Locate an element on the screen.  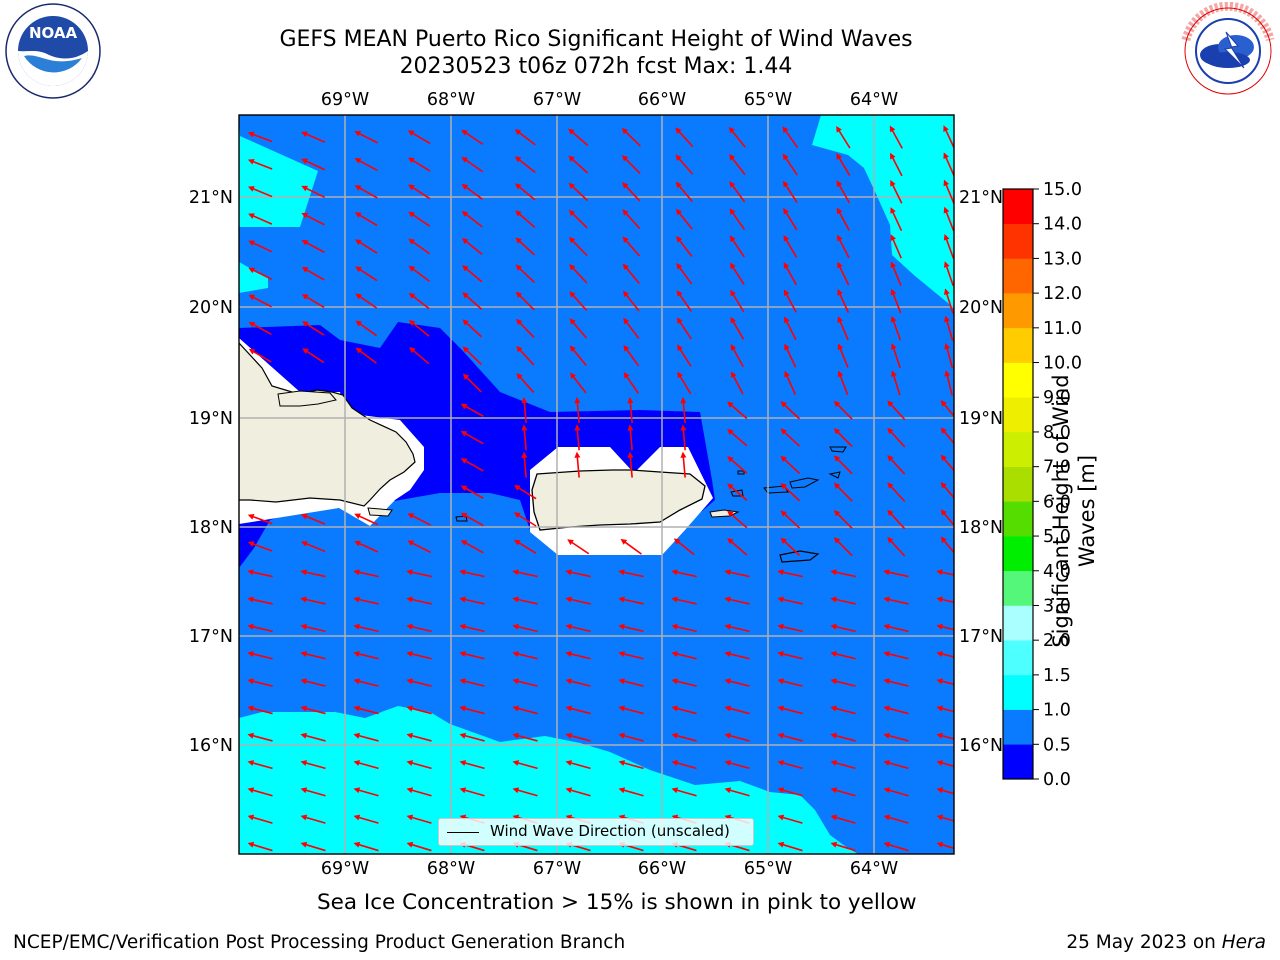
colorbar-tick-label: 12.0 is located at coordinates (1062, 294).